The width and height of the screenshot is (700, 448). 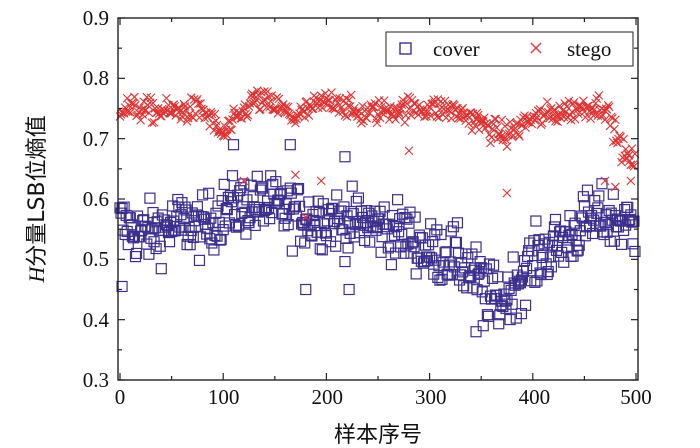 I want to click on y-tick-labels: 0.3 0.4 0.5 0.6 0.7 0.8 0.9, so click(x=96, y=199).